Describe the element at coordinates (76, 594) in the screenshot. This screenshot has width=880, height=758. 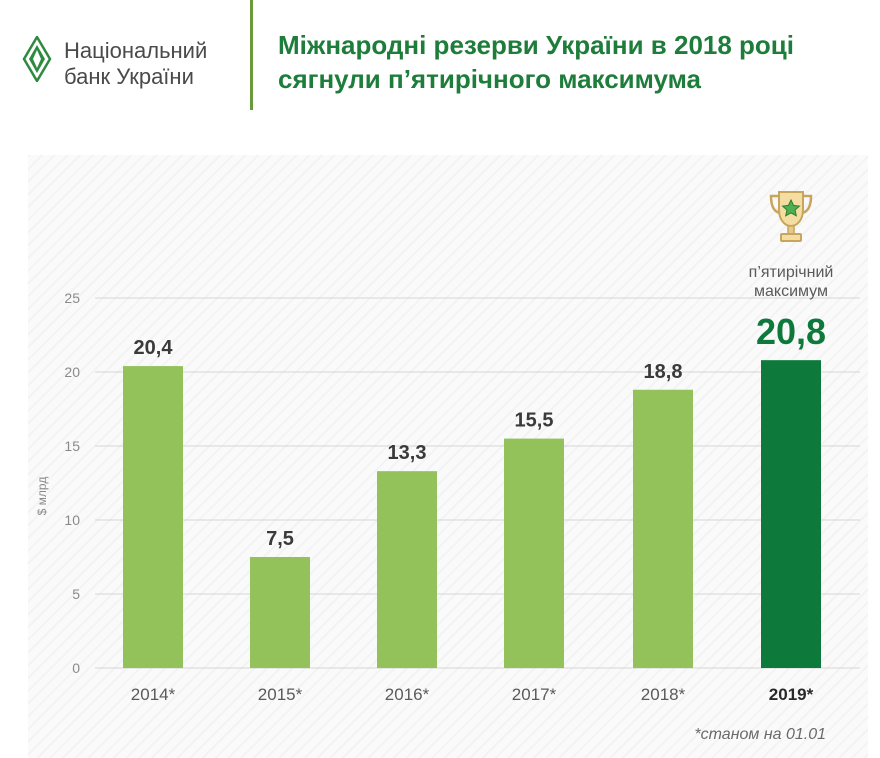
I see `y-tick-label: 5` at that location.